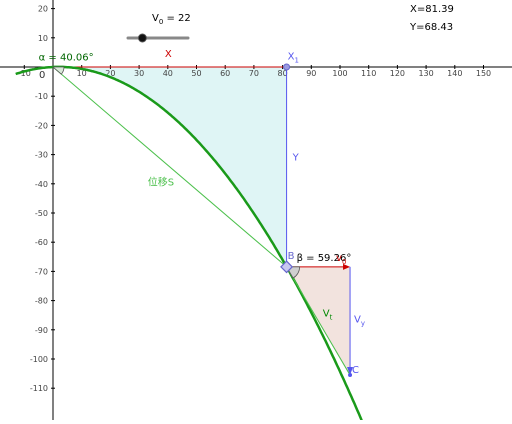  What do you see at coordinates (254, 73) in the screenshot?
I see `x-tick-label: 70` at bounding box center [254, 73].